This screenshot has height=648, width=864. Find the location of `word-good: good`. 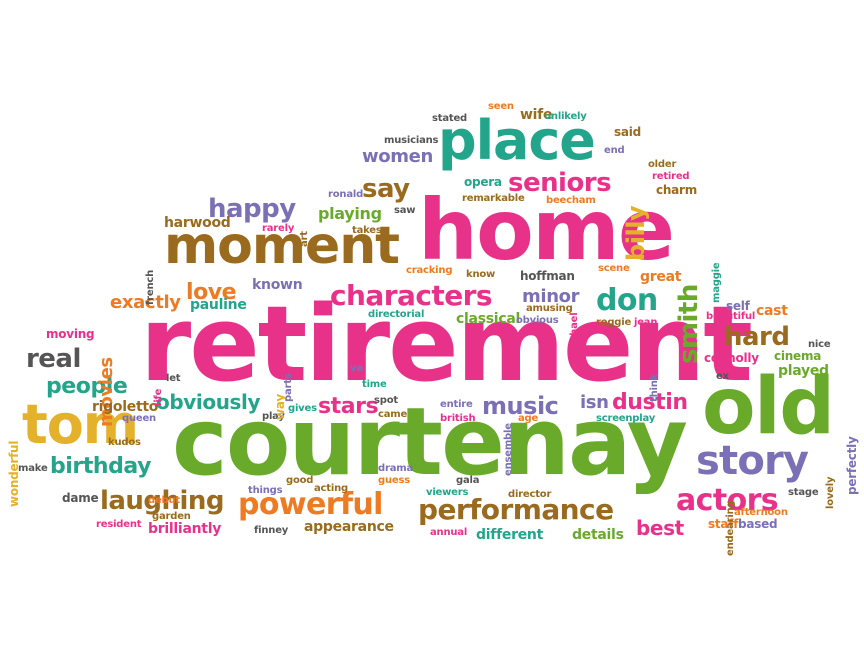

word-good: good is located at coordinates (300, 480).